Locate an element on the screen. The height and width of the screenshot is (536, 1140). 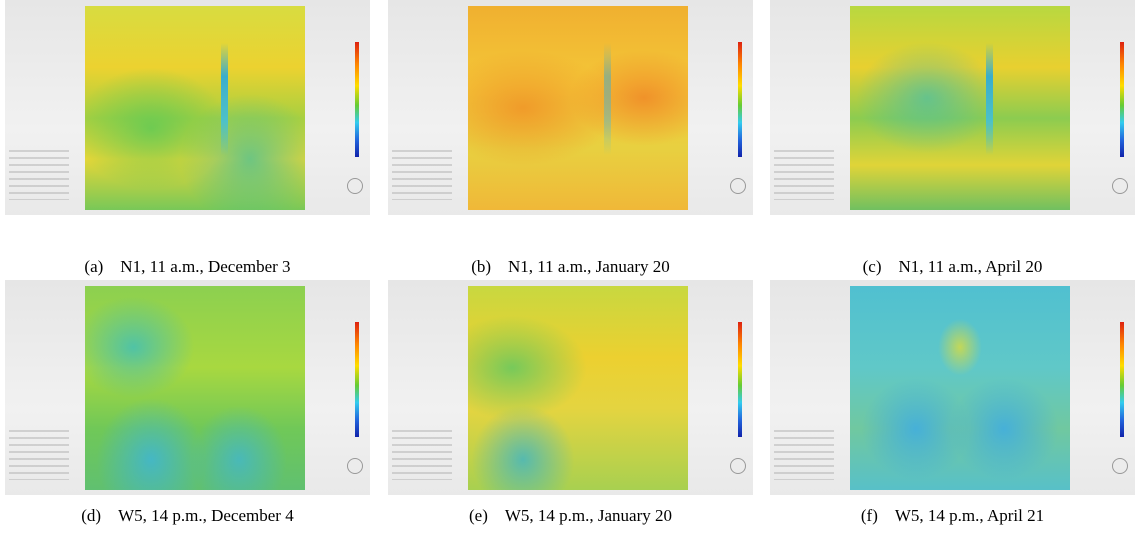
panel-label: (c) is located at coordinates (872, 266).